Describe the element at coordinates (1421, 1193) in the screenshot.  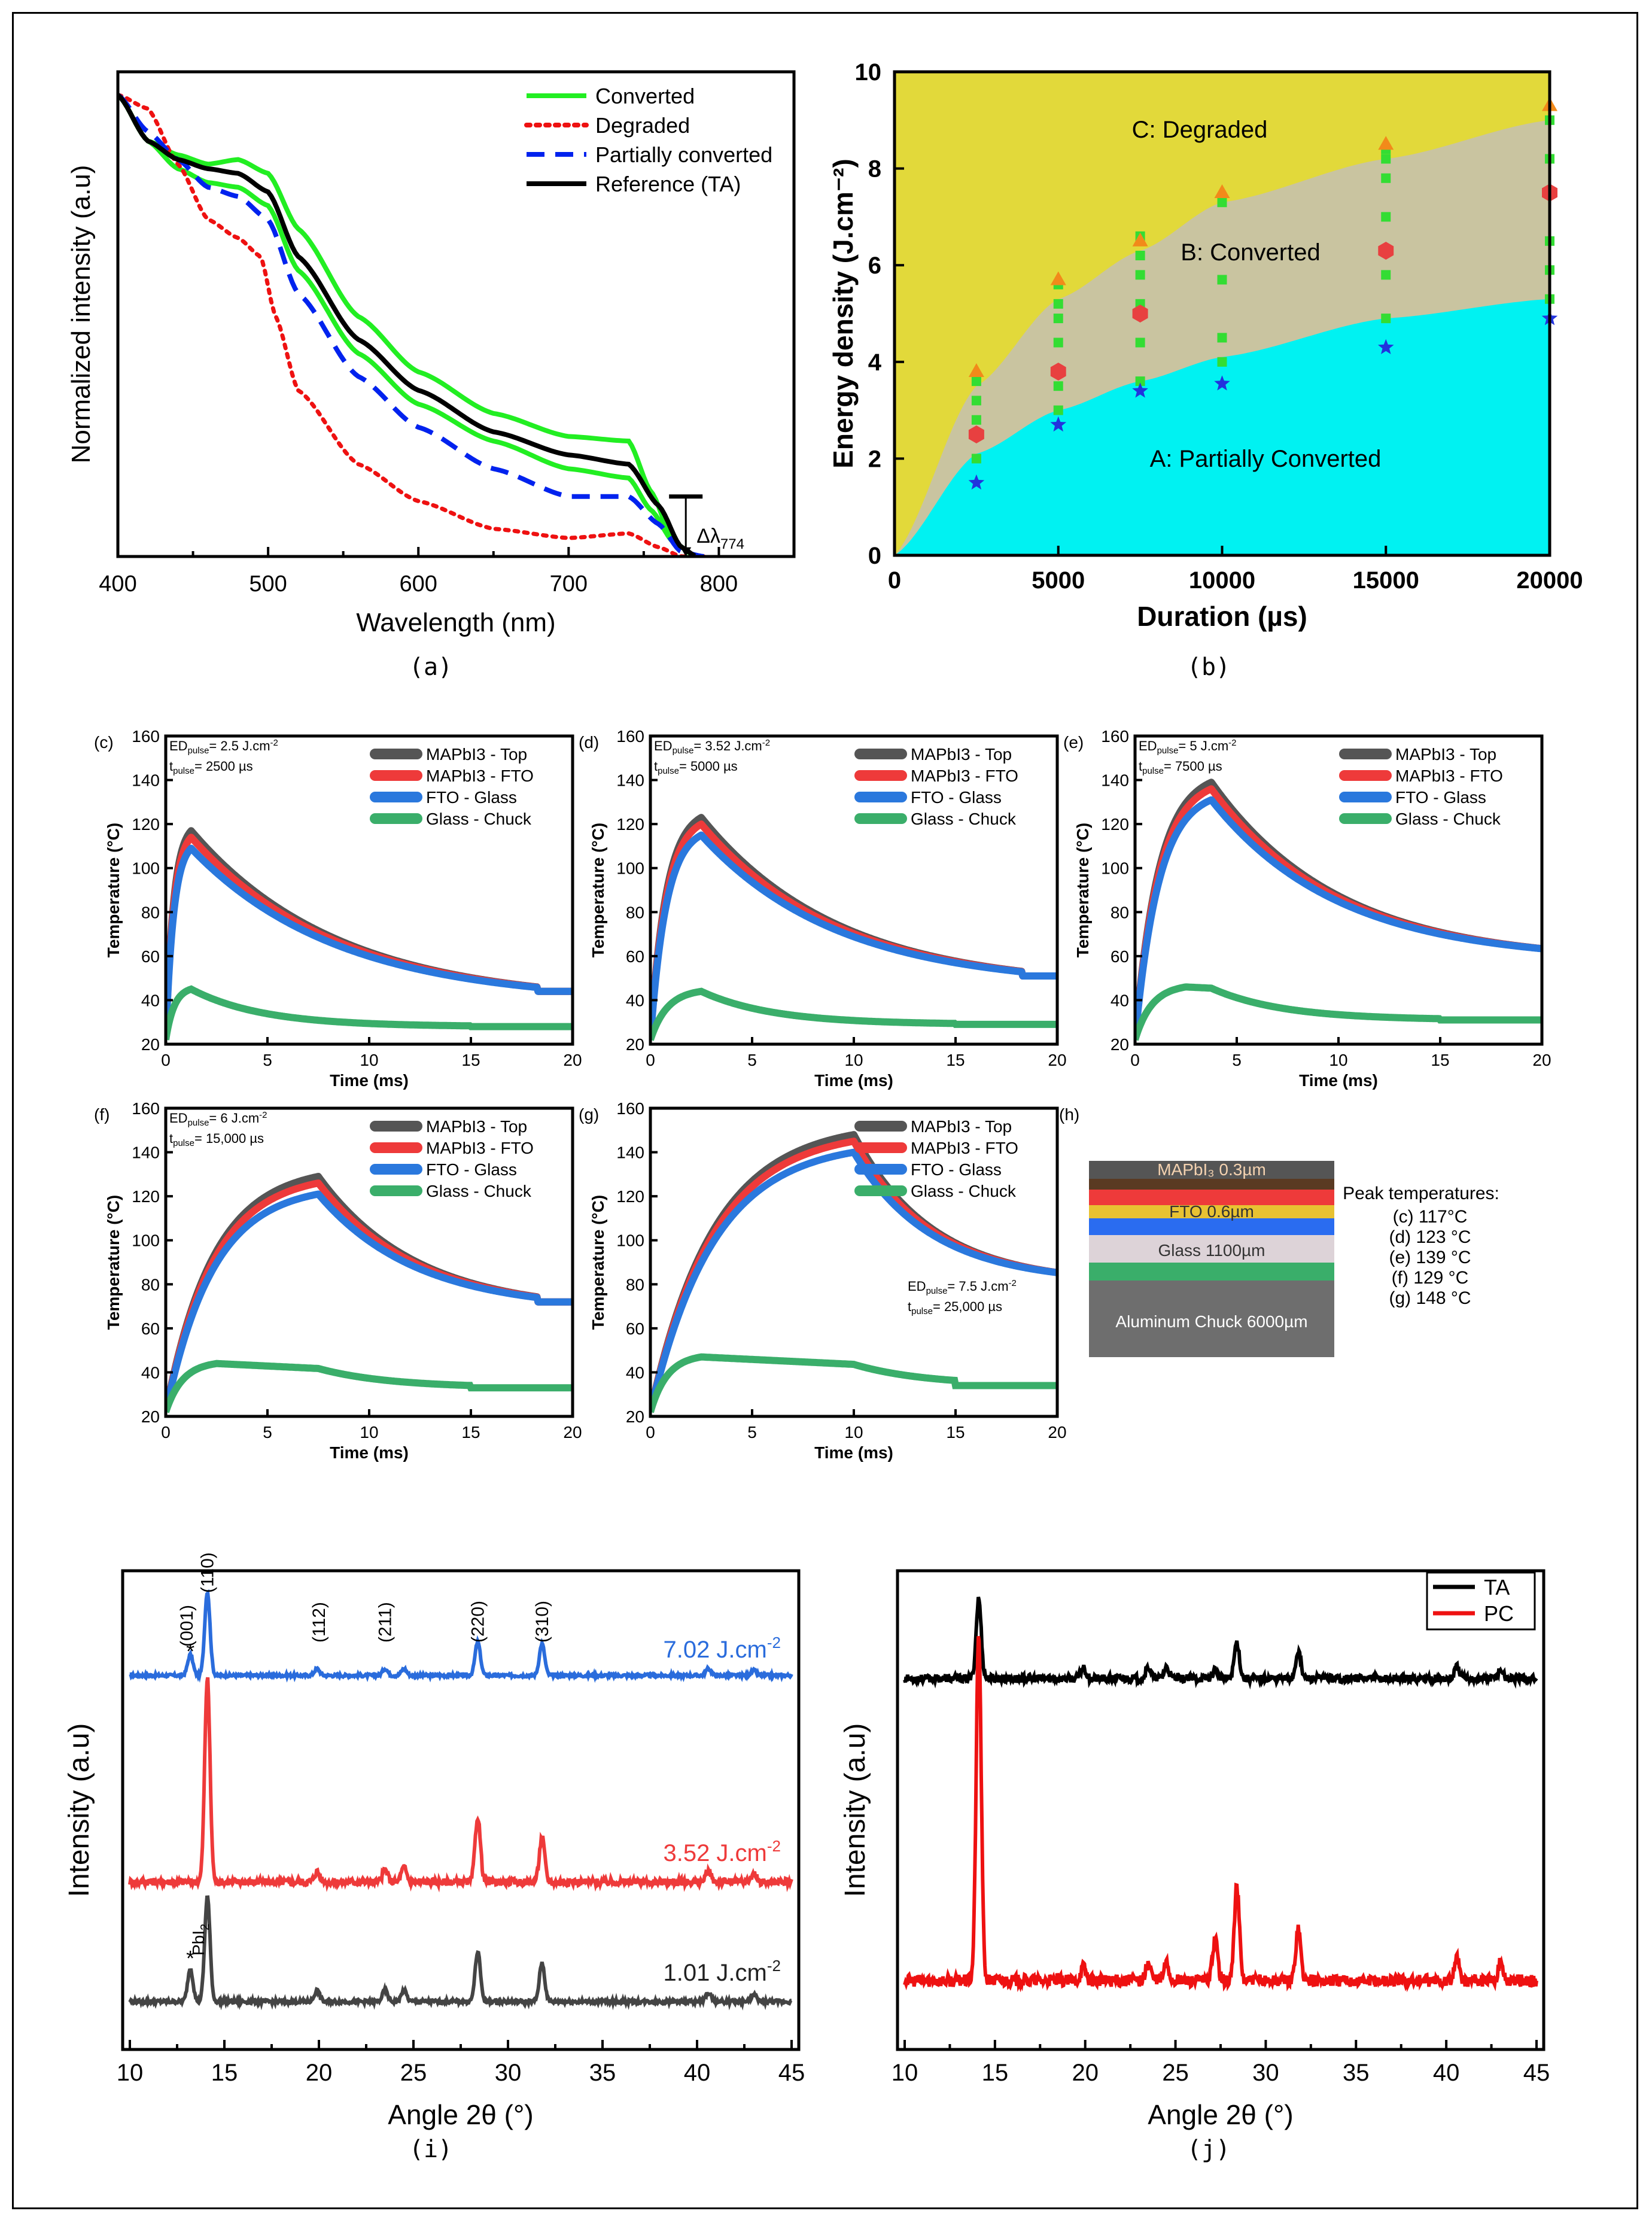
I see `peak-title: Peak temperatures:` at that location.